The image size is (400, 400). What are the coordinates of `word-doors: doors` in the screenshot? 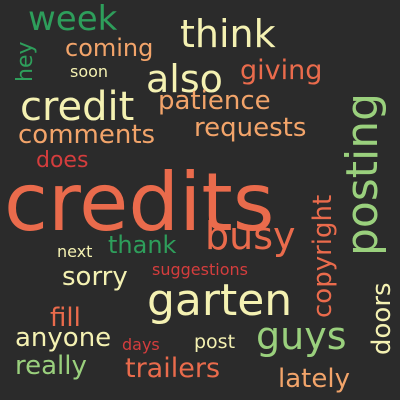 It's located at (382, 318).